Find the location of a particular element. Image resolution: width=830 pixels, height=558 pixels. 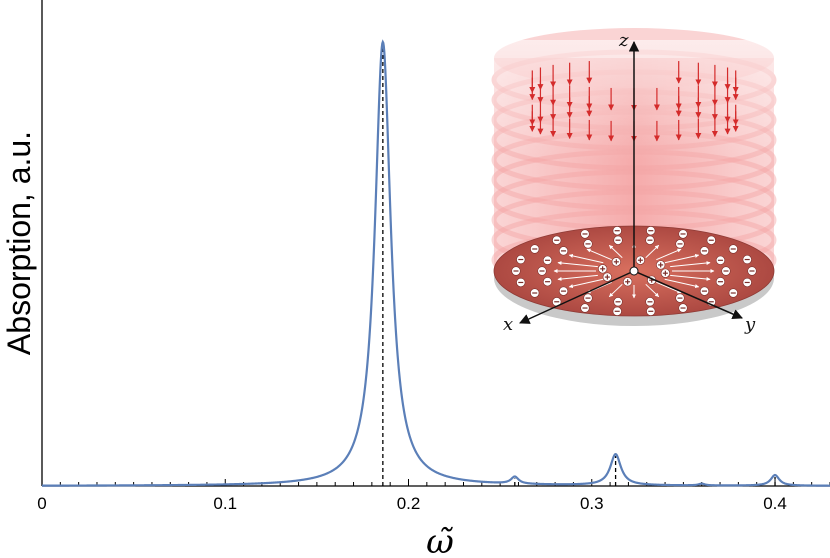

disk-field-arrows is located at coordinates (634, 271).